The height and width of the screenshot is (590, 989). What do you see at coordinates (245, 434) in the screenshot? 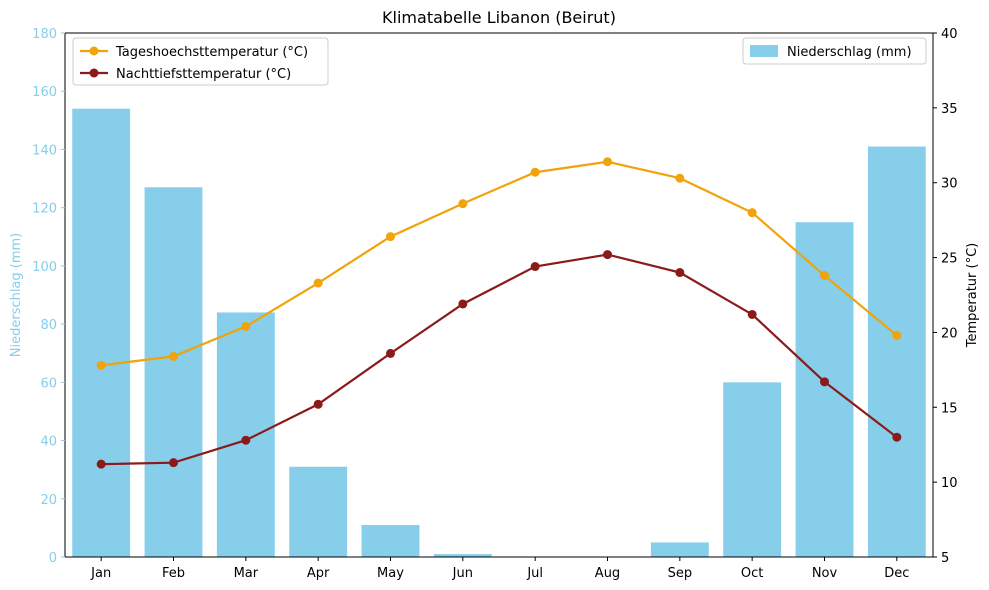
I see `precipitation-bar-mar` at bounding box center [245, 434].